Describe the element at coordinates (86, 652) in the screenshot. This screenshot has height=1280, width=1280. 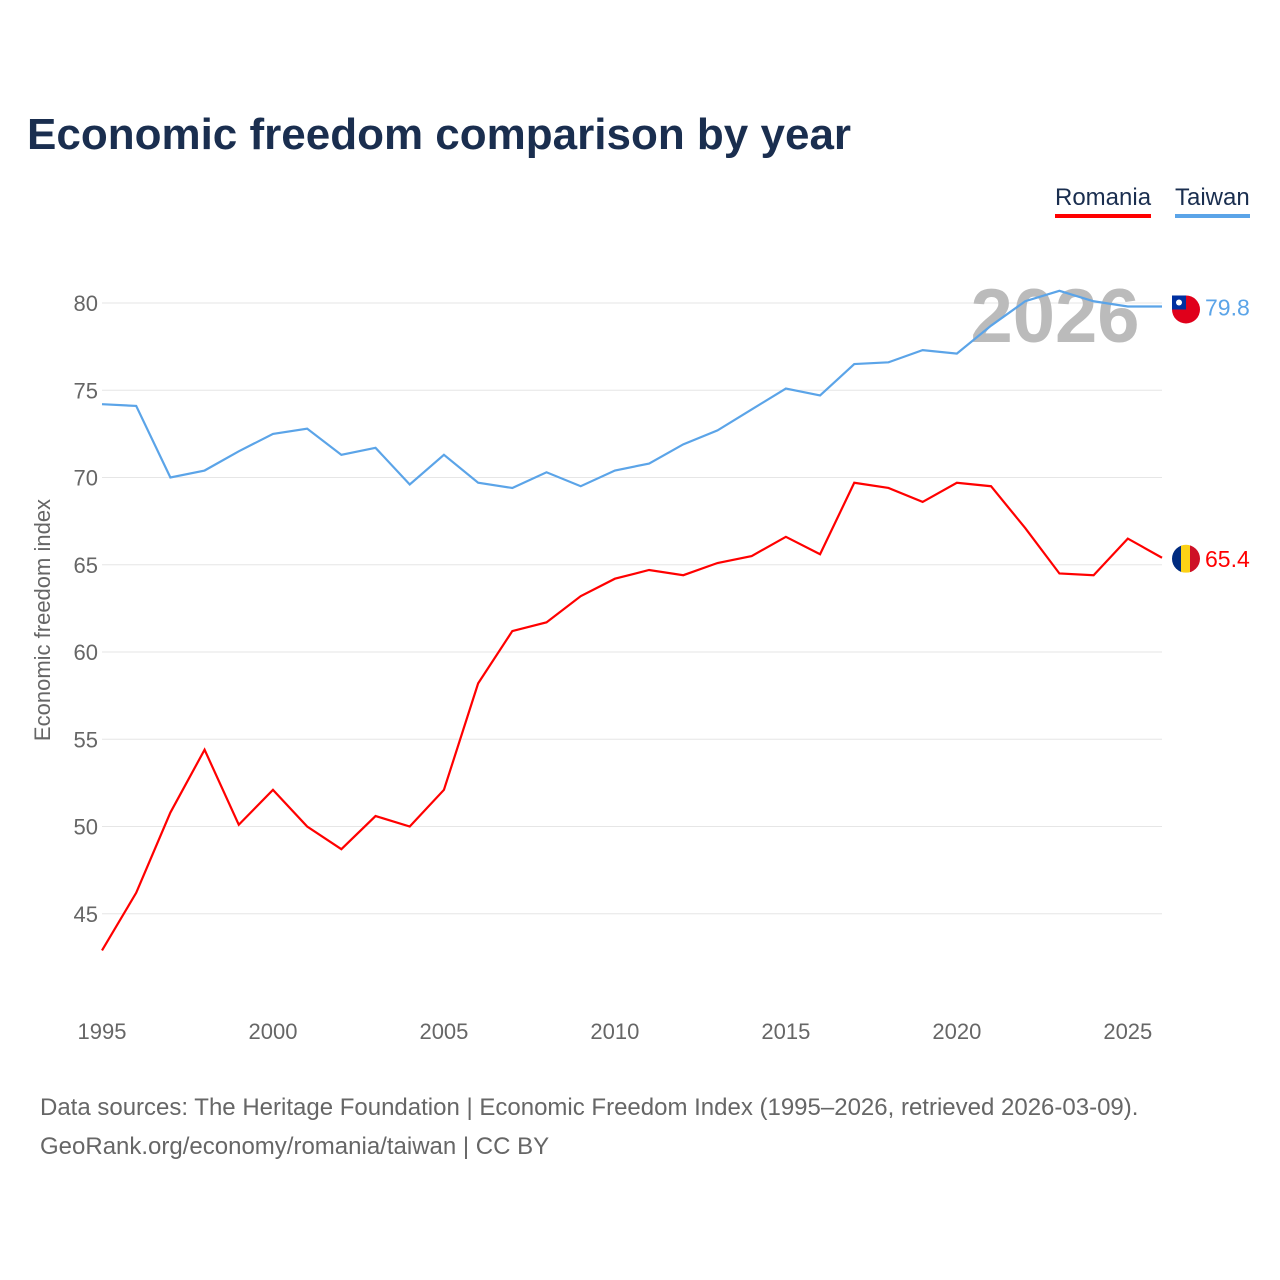
I see `y-tick-label: 60` at that location.